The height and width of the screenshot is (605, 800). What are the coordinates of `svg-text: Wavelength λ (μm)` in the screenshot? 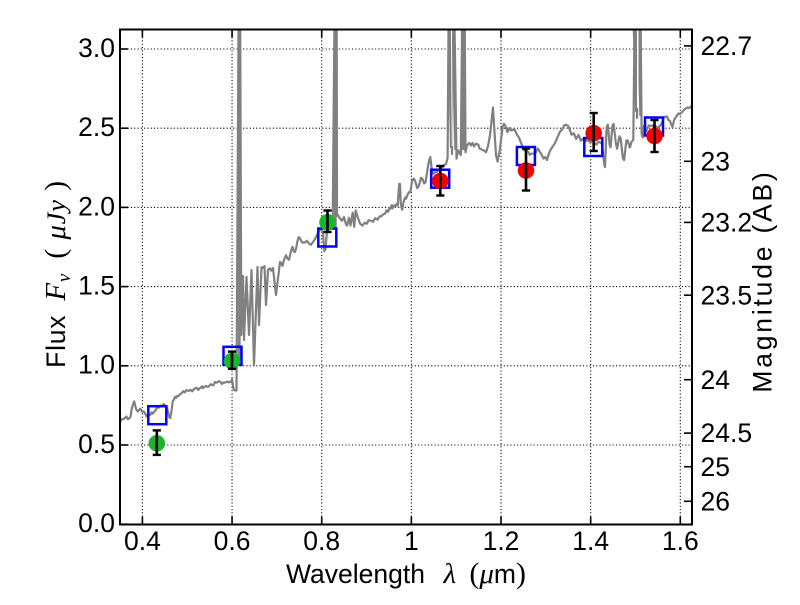 It's located at (406, 573).